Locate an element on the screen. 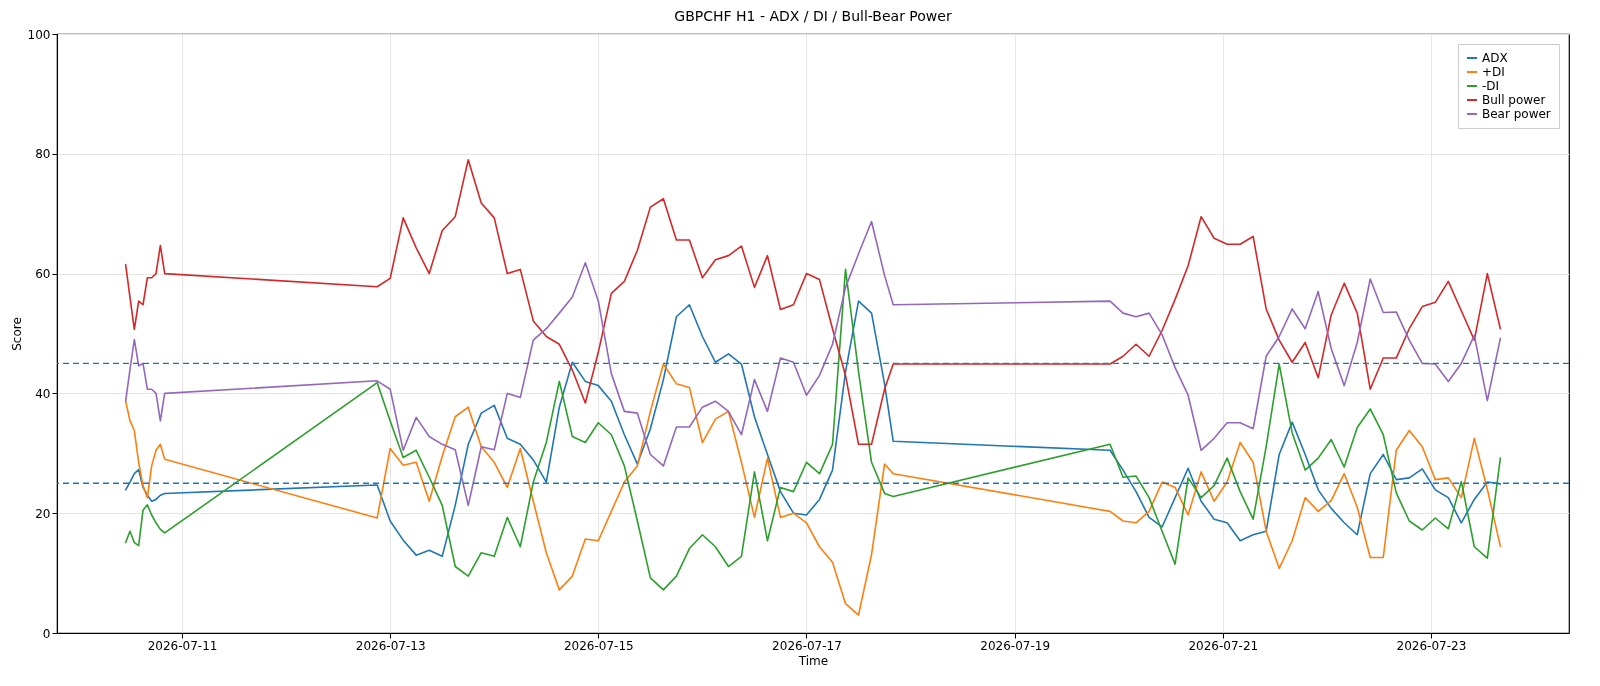  chart-title: GBPCHF H1 - ADX / DI / Bull-Bear Power is located at coordinates (813, 16).